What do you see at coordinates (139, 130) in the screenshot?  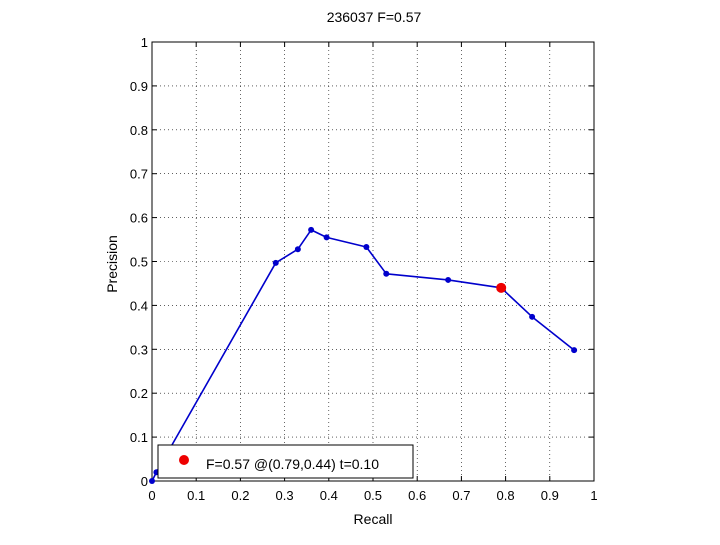 I see `y-tick-label: 0.8` at bounding box center [139, 130].